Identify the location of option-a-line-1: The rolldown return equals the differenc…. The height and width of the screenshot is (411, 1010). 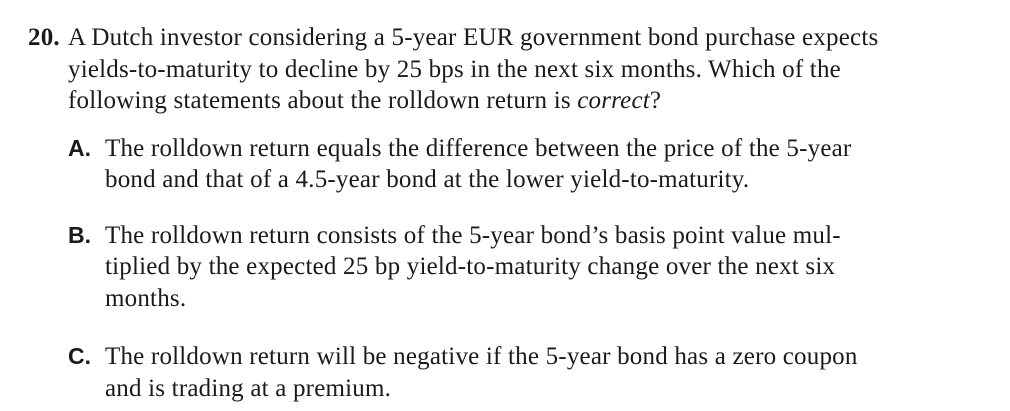
(478, 148).